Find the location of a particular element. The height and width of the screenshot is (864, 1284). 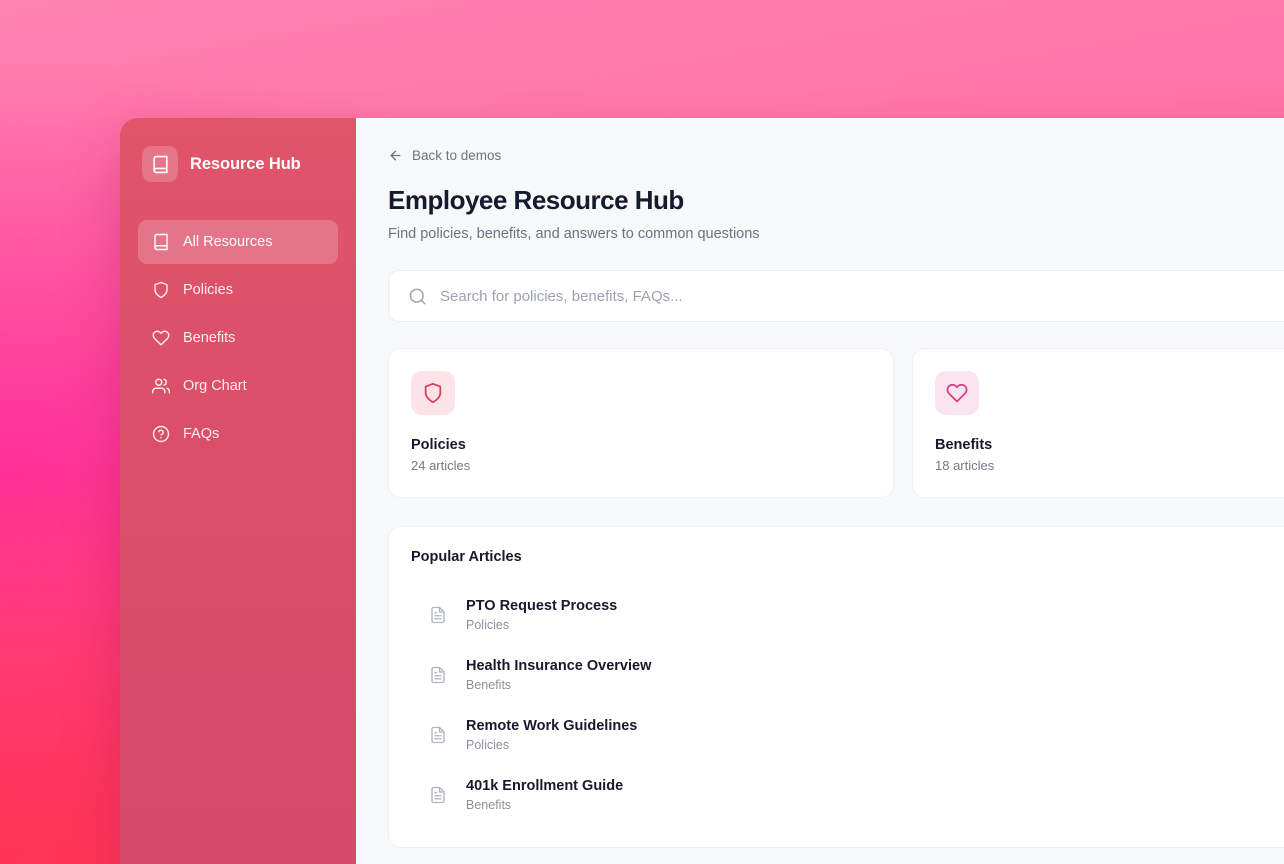

sidebar-item-org-chart: Org Chart is located at coordinates (238, 386).